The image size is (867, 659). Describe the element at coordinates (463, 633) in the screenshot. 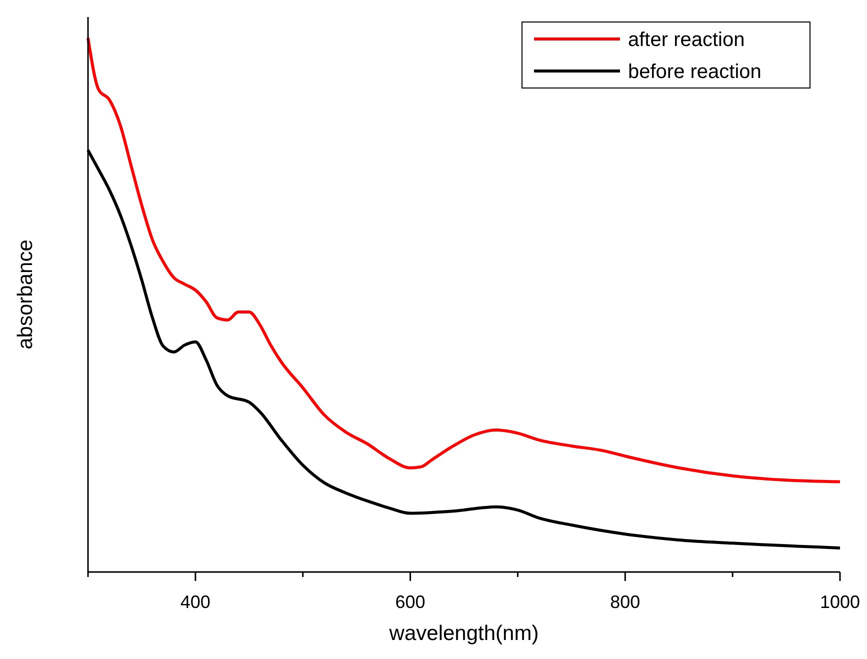

I see `x-axis-title: wavelength(nm)` at that location.